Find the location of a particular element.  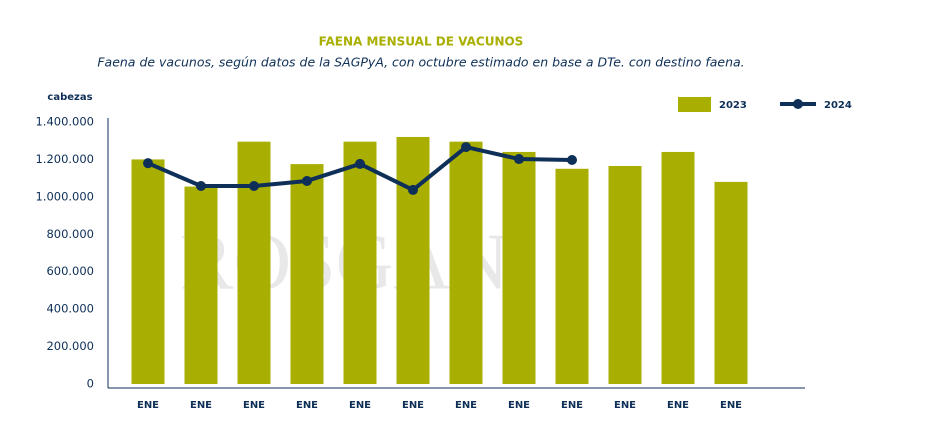

legend-label: 2023 is located at coordinates (733, 105).